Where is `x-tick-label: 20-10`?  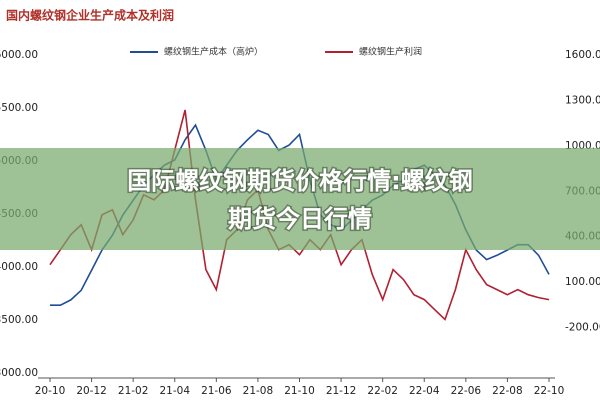
x-tick-label: 20-10 is located at coordinates (50, 391).